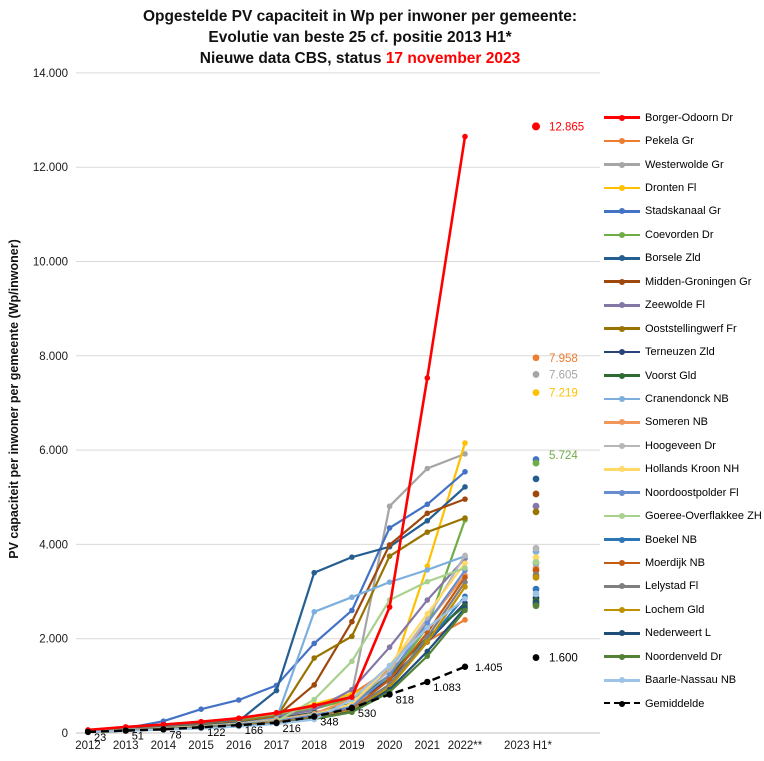 The width and height of the screenshot is (764, 761). Describe the element at coordinates (680, 445) in the screenshot. I see `legend-label: Hoogeveen Dr` at that location.